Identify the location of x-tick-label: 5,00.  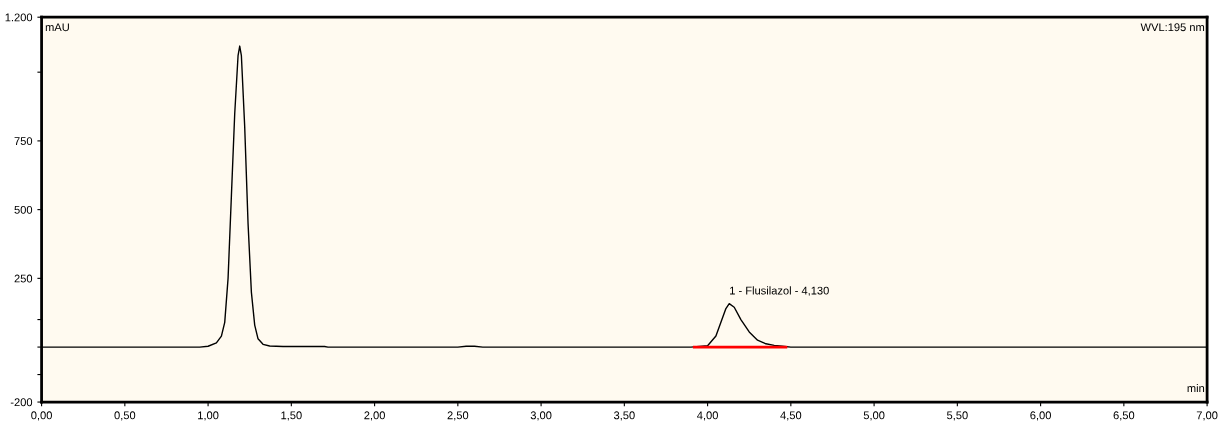
(874, 416).